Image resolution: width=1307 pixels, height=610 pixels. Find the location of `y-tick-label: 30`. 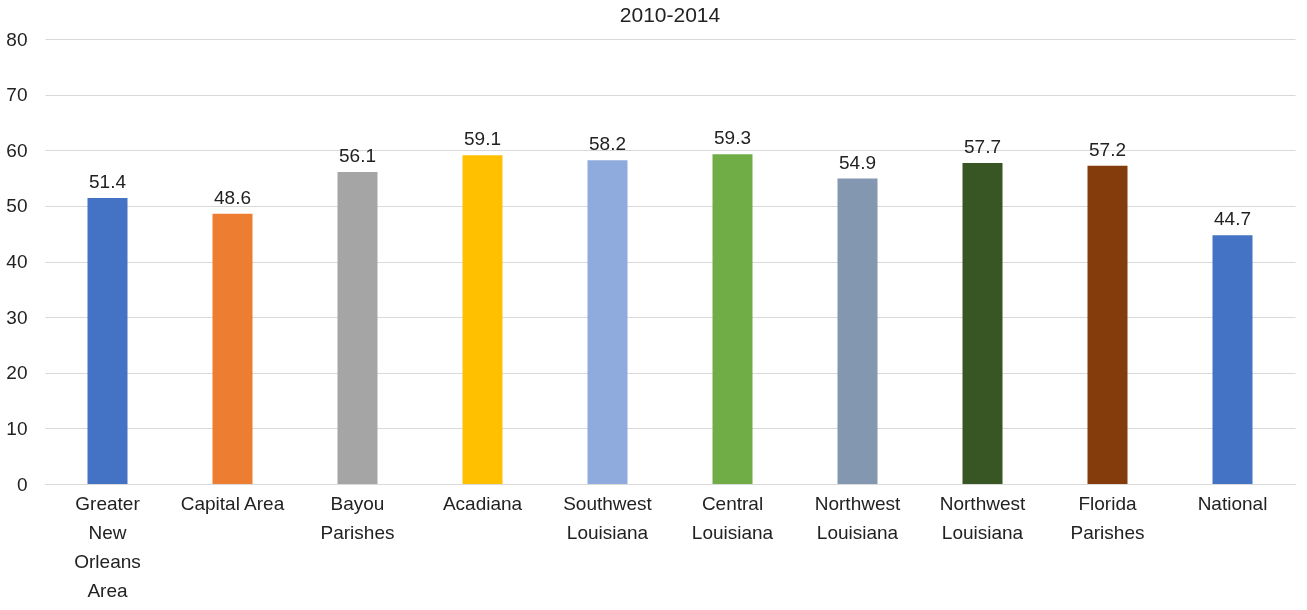

y-tick-label: 30 is located at coordinates (17, 317).